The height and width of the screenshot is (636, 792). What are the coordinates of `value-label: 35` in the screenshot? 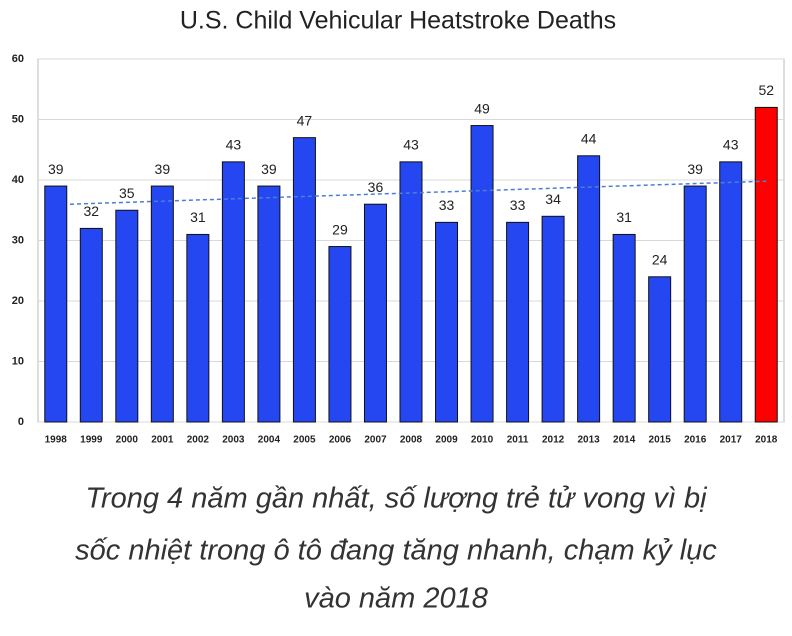 It's located at (127, 193).